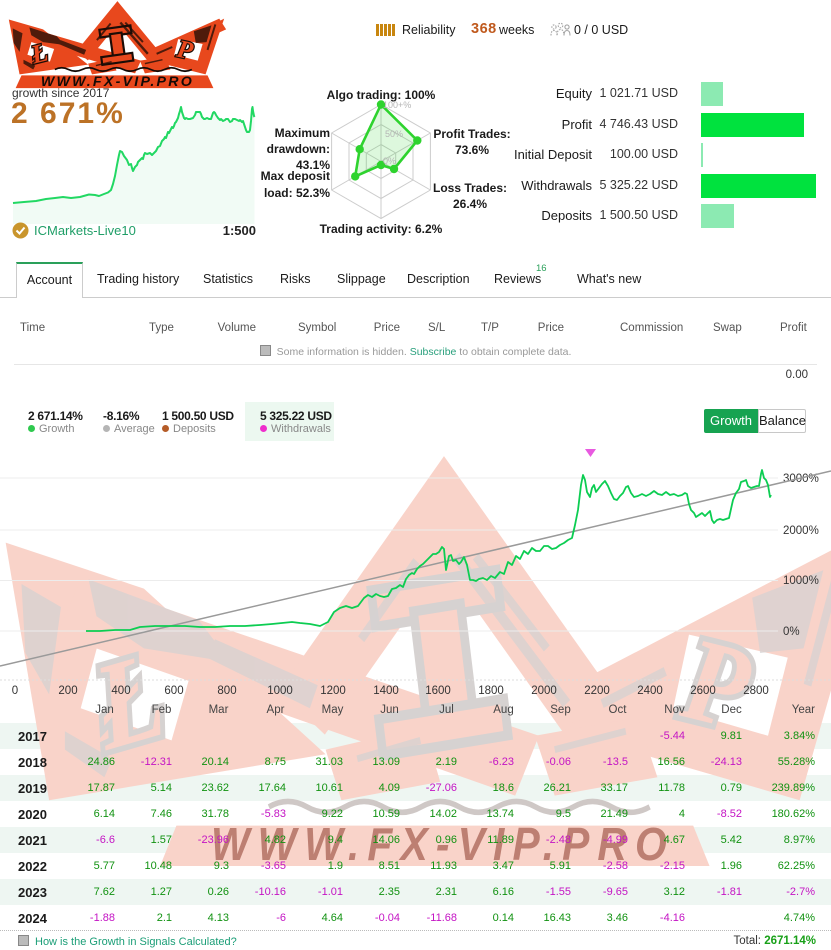 The height and width of the screenshot is (950, 831). I want to click on svg-text: 50%, so click(394, 134).